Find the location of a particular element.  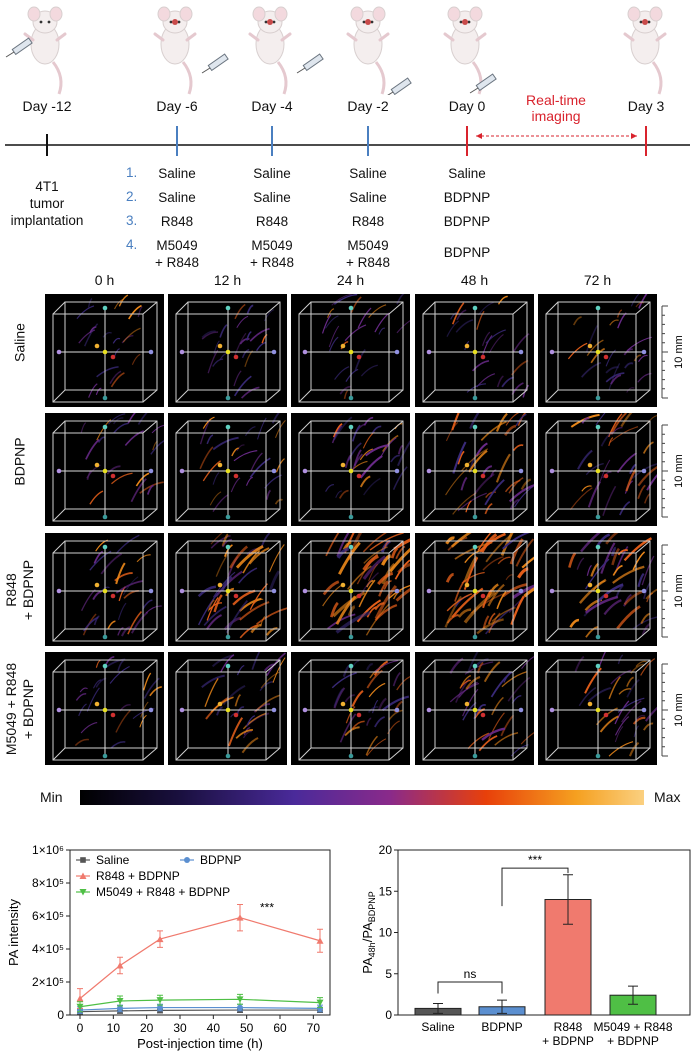

y-tick-label: 5 is located at coordinates (388, 974).